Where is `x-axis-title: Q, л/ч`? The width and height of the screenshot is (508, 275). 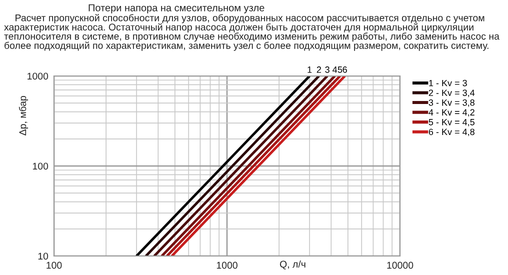 x-axis-title: Q, л/ч is located at coordinates (293, 265).